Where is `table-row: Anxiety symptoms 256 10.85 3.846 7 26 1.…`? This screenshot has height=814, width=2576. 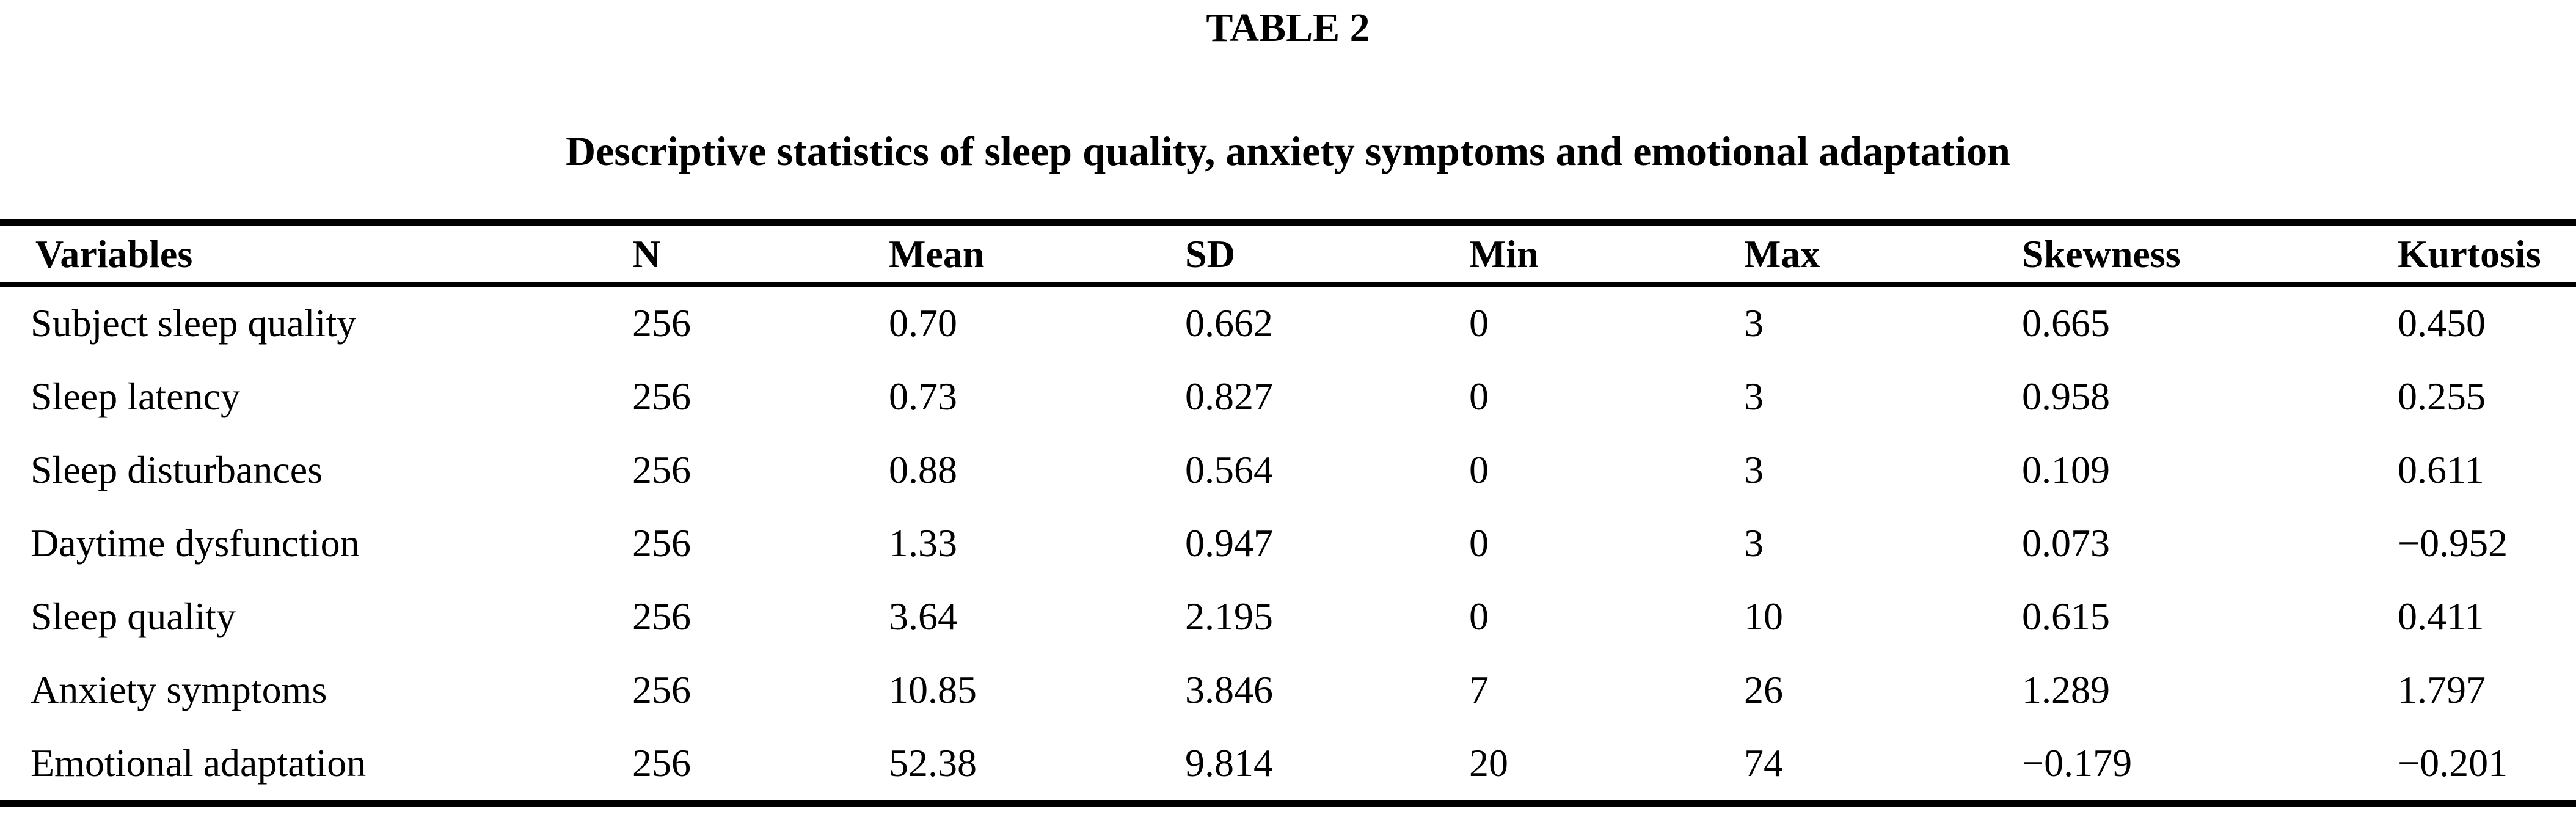 table-row: Anxiety symptoms 256 10.85 3.846 7 26 1.… is located at coordinates (1288, 690).